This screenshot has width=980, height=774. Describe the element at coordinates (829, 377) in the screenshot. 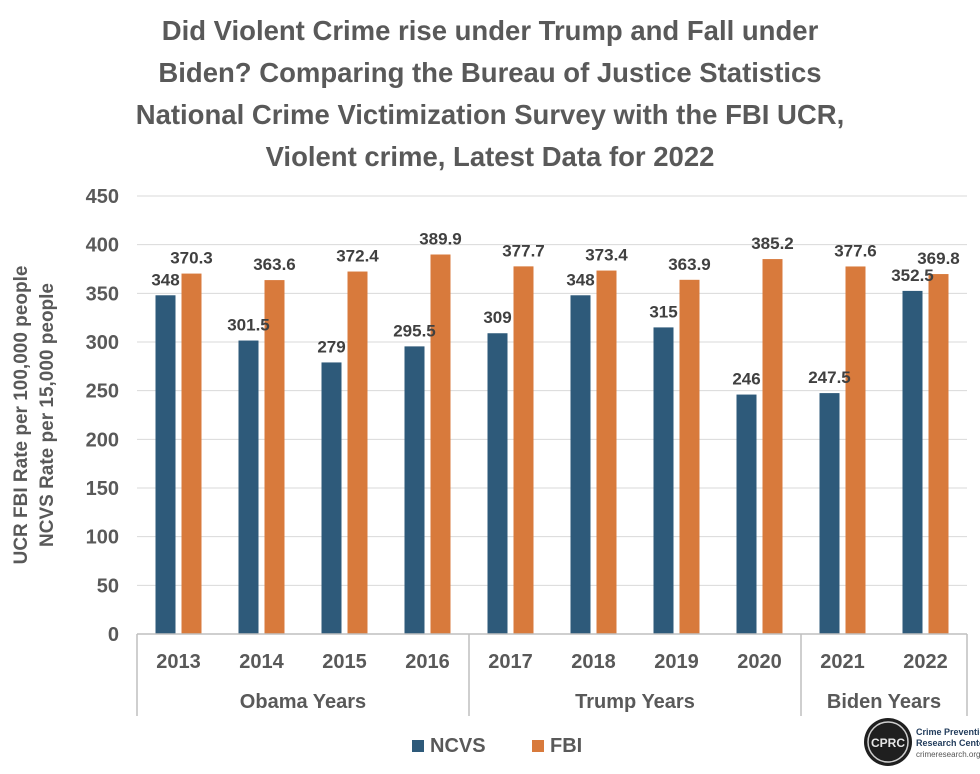

I see `data-label-ncvs: 247.5` at that location.